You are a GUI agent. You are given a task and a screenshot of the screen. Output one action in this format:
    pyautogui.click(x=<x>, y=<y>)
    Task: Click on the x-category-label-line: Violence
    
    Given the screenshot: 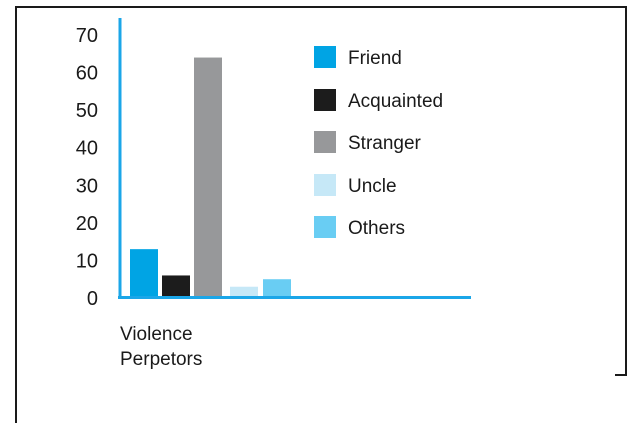 What is the action you would take?
    pyautogui.click(x=156, y=334)
    